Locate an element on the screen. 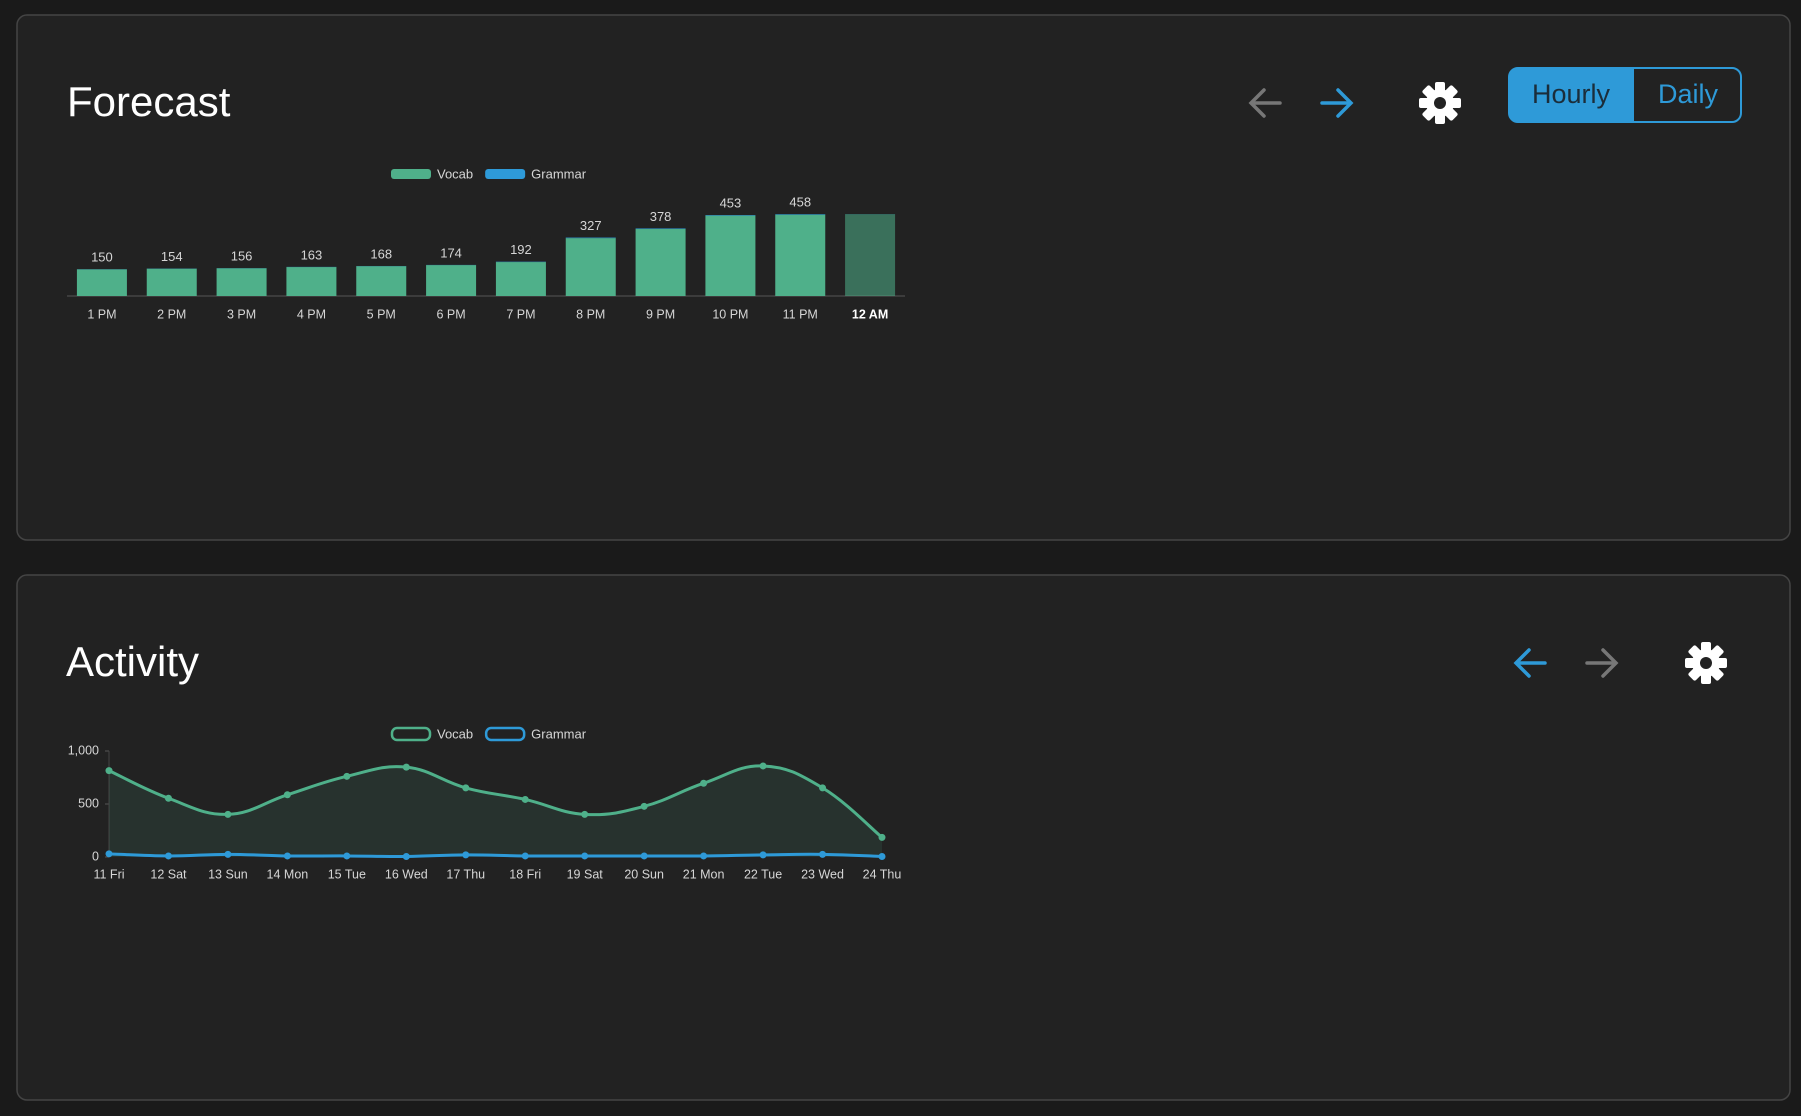 The height and width of the screenshot is (1116, 1801). x-tick-label: 24 Thu is located at coordinates (882, 874).